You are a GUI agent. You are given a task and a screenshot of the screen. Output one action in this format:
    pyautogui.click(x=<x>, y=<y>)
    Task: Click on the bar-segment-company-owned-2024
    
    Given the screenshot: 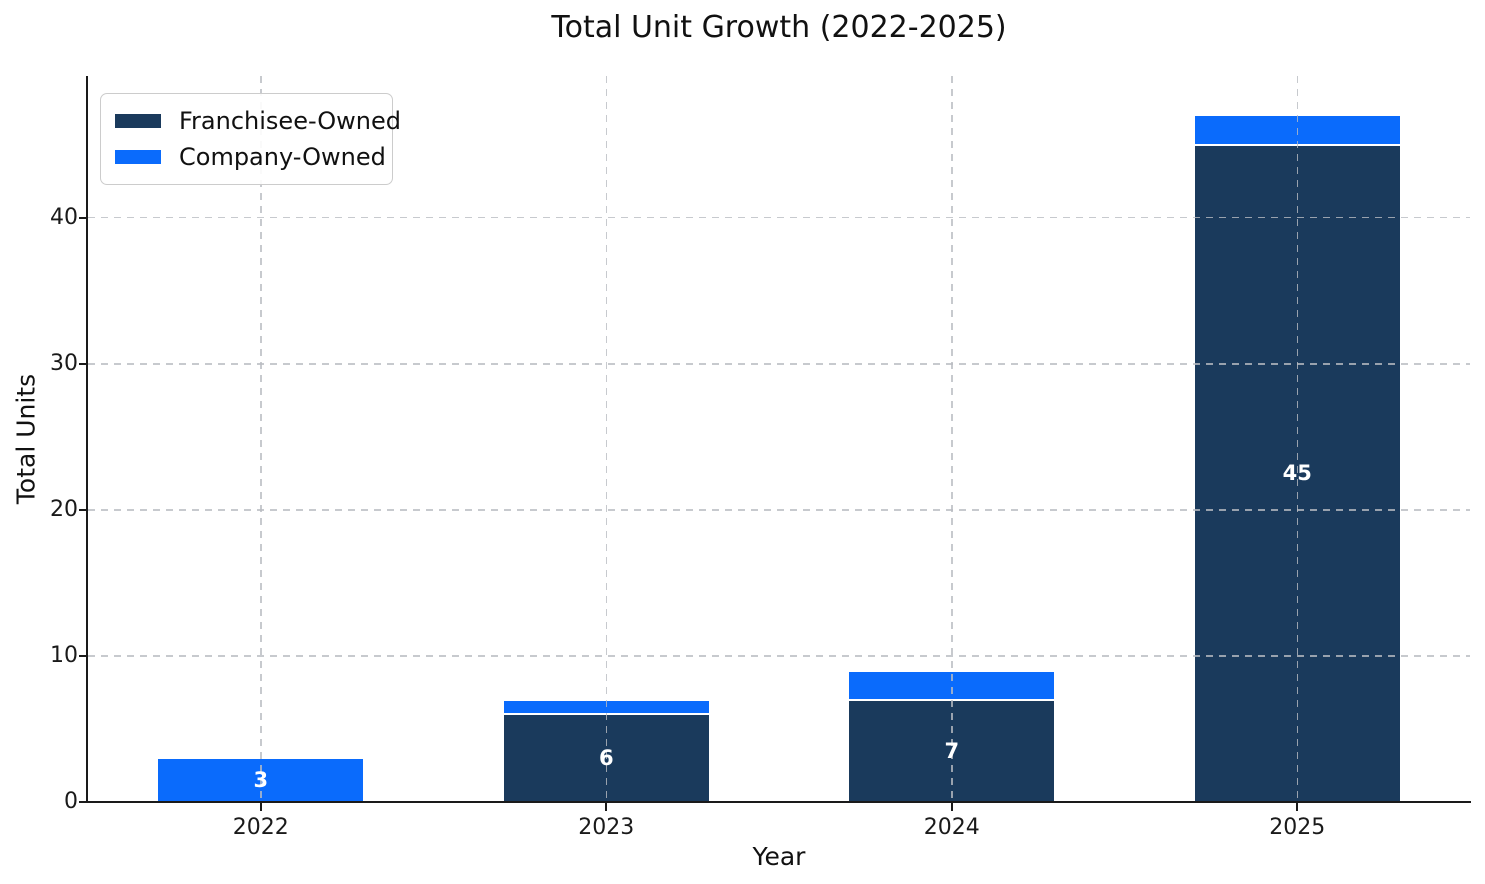 What is the action you would take?
    pyautogui.click(x=952, y=685)
    